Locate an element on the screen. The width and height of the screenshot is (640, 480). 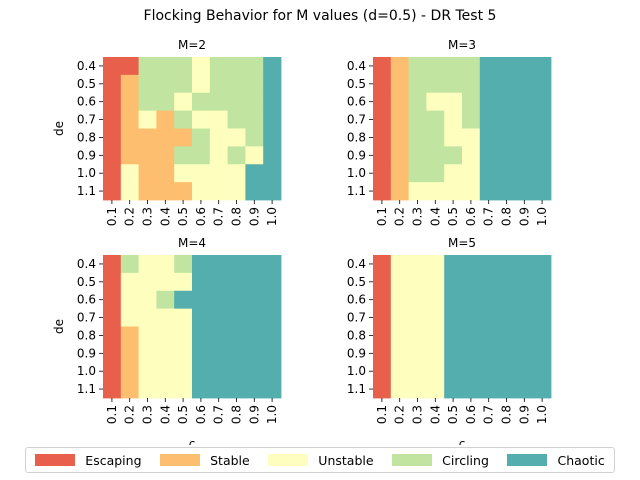
x-tick-label: 0.3 is located at coordinates (418, 216).